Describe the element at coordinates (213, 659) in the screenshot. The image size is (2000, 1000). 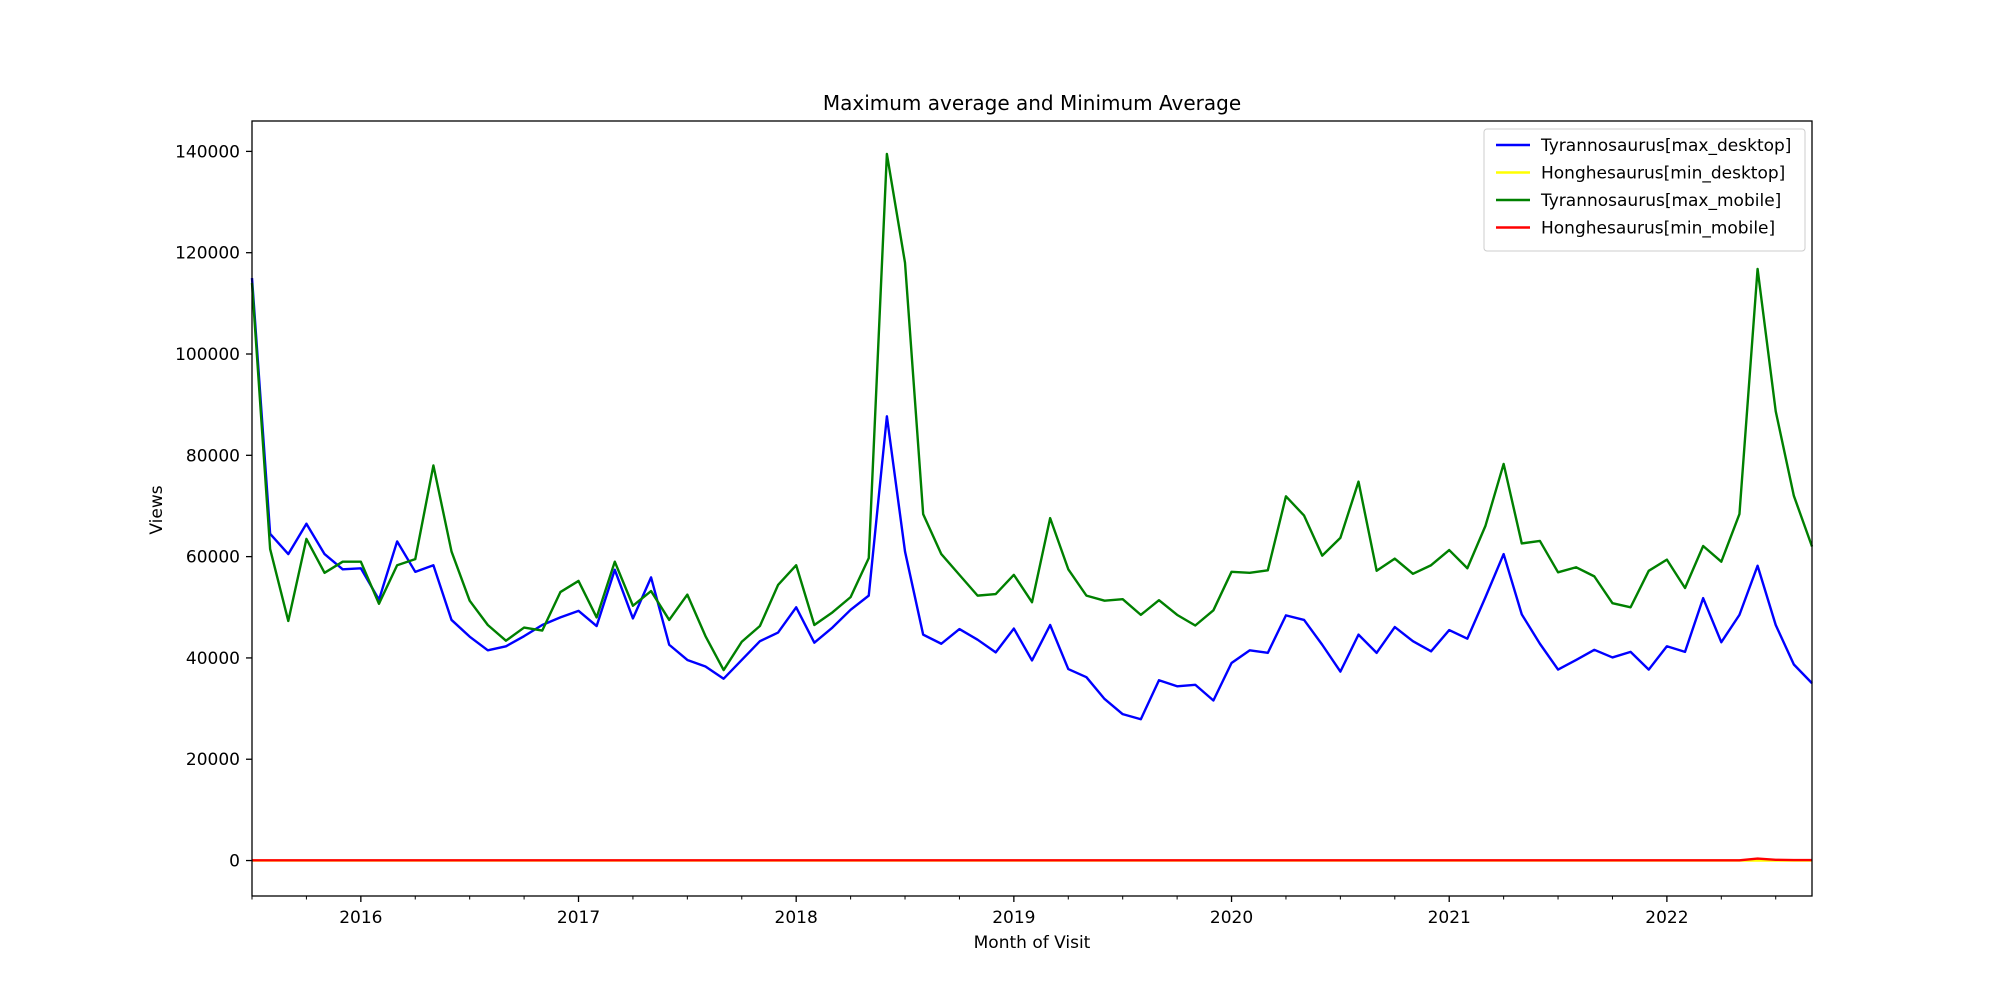
I see `y-tick-label: 40000` at that location.